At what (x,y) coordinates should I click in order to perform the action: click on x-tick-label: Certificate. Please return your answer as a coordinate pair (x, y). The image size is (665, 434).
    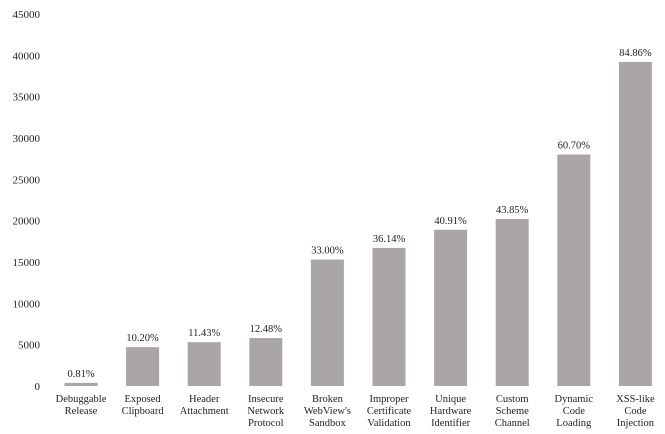
    Looking at the image, I should click on (389, 411).